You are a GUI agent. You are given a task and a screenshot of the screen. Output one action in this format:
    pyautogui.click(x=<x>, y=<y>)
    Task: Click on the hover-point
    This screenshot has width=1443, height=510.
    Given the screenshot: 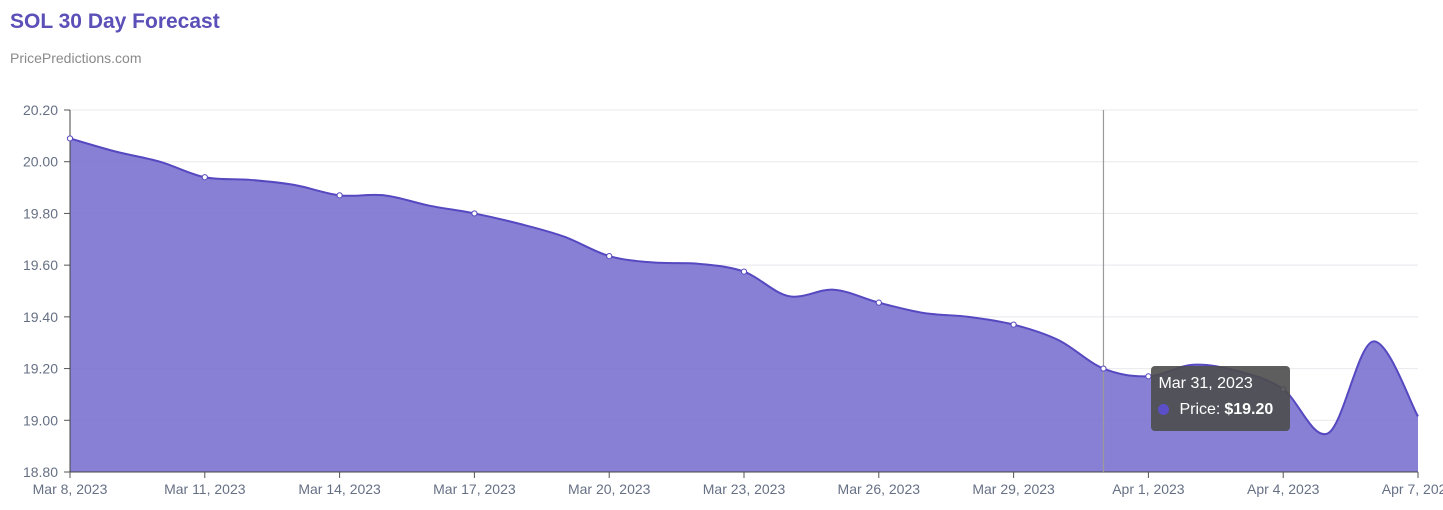 What is the action you would take?
    pyautogui.click(x=1103, y=368)
    